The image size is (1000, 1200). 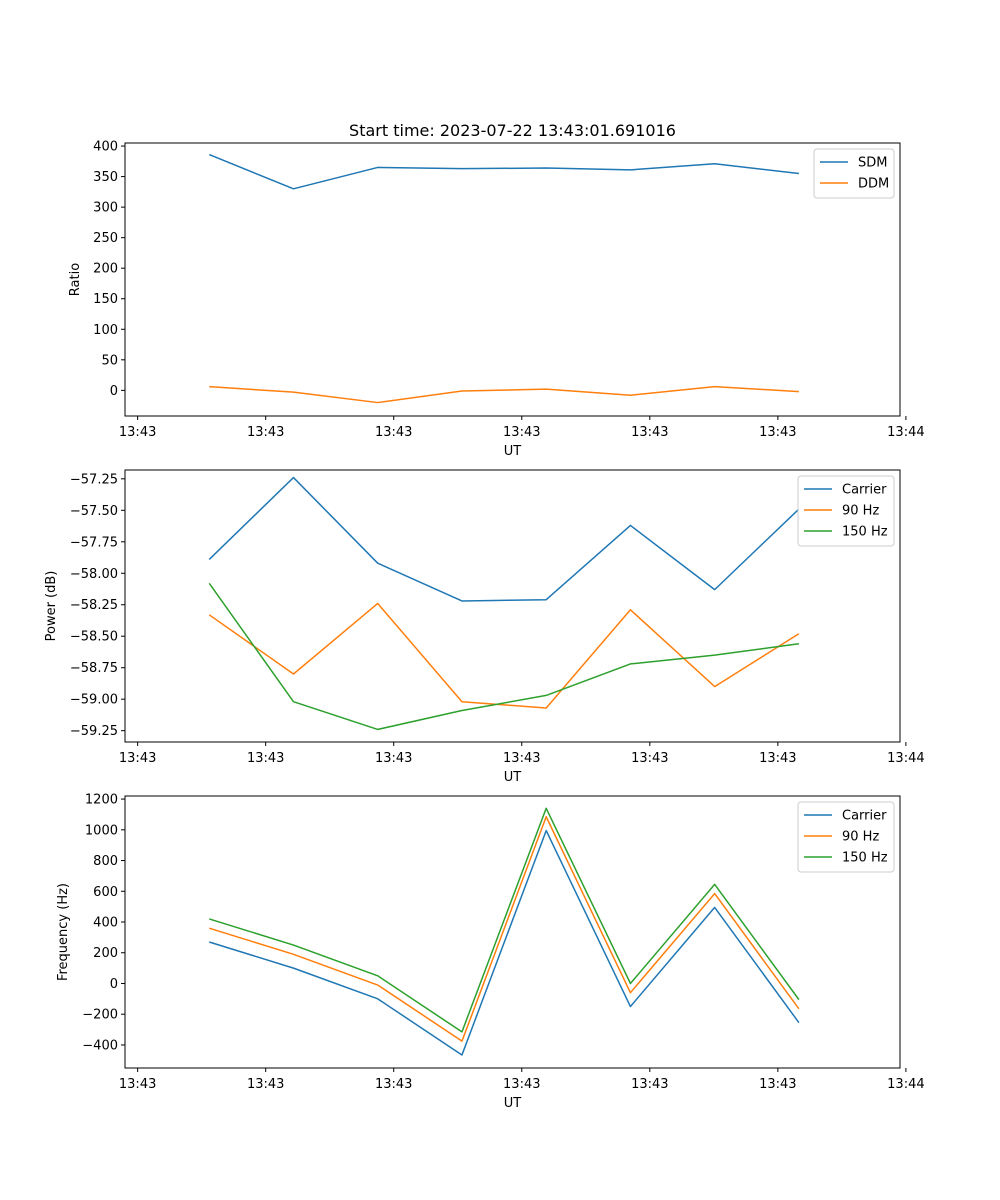 What do you see at coordinates (75, 279) in the screenshot?
I see `y-axis-label: Ratio` at bounding box center [75, 279].